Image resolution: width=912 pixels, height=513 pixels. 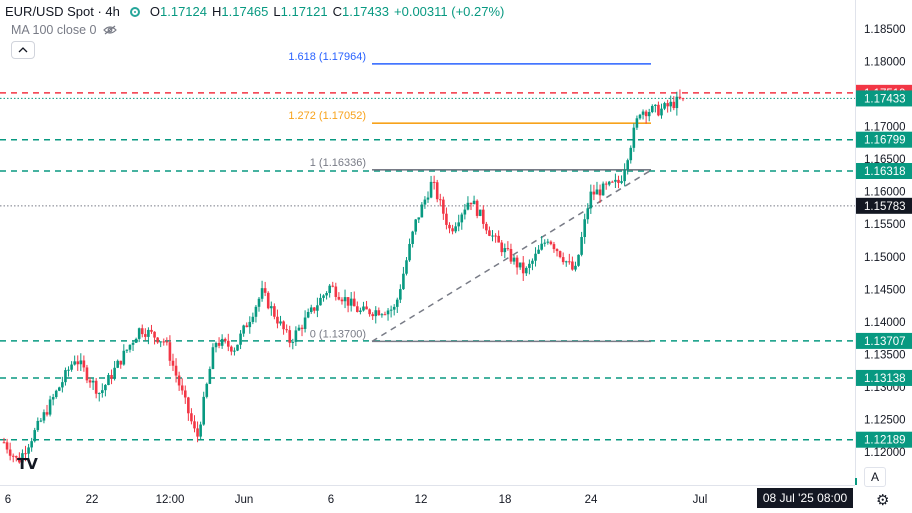 What do you see at coordinates (23, 50) in the screenshot?
I see `collapse-legend-button` at bounding box center [23, 50].